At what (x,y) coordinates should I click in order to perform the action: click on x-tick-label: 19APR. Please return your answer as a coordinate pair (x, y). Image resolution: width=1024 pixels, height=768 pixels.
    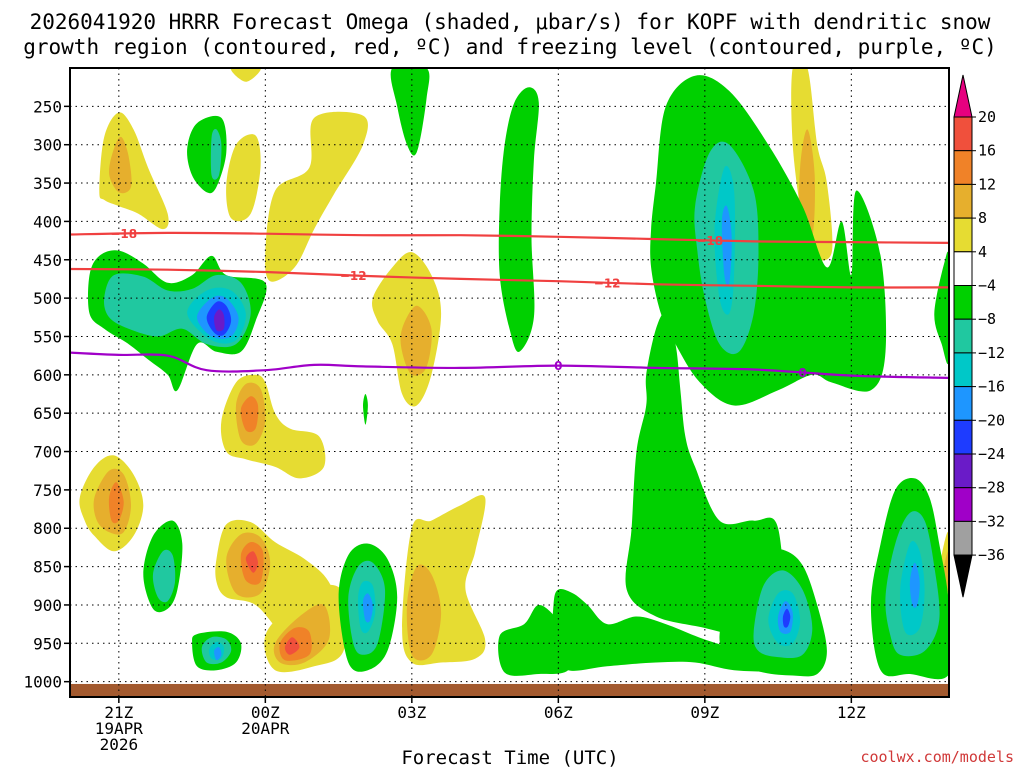
    Looking at the image, I should click on (119, 728).